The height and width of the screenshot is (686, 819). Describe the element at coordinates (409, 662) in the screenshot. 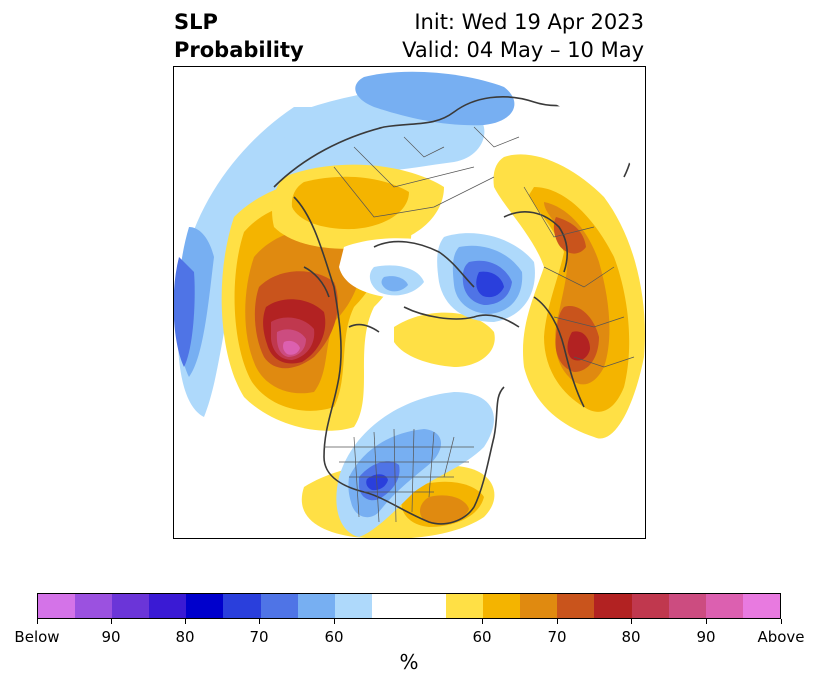

I see `colorbar-units: %` at that location.